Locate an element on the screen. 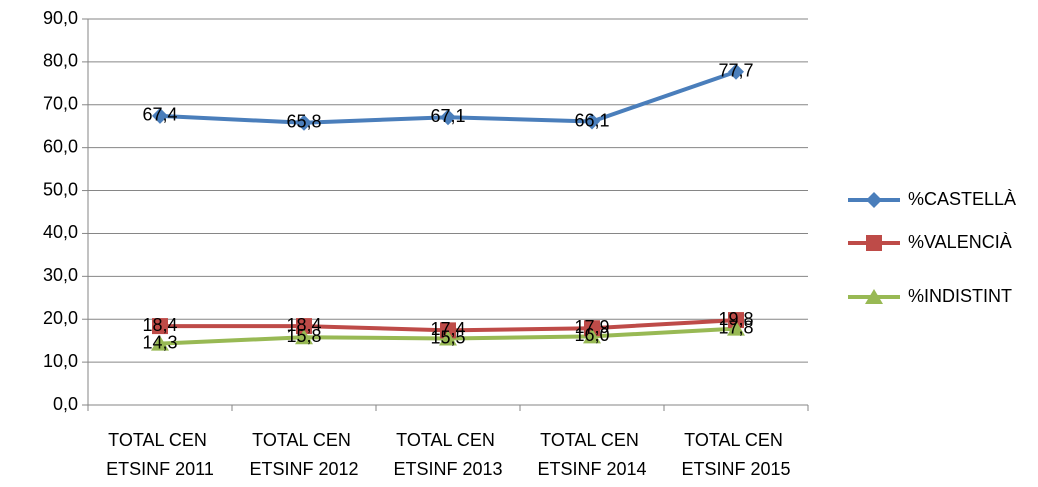  y-tick-label: 80,0 is located at coordinates (60, 61).